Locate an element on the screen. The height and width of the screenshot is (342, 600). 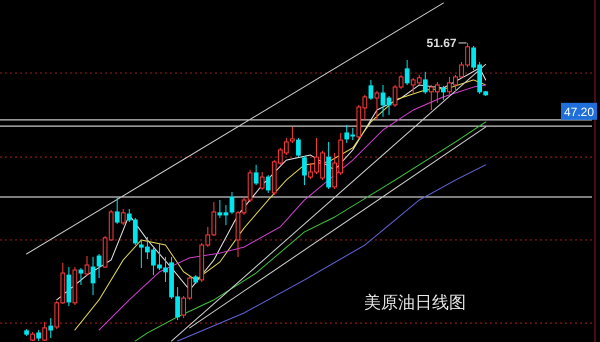
text: 47.20 is located at coordinates (579, 111).